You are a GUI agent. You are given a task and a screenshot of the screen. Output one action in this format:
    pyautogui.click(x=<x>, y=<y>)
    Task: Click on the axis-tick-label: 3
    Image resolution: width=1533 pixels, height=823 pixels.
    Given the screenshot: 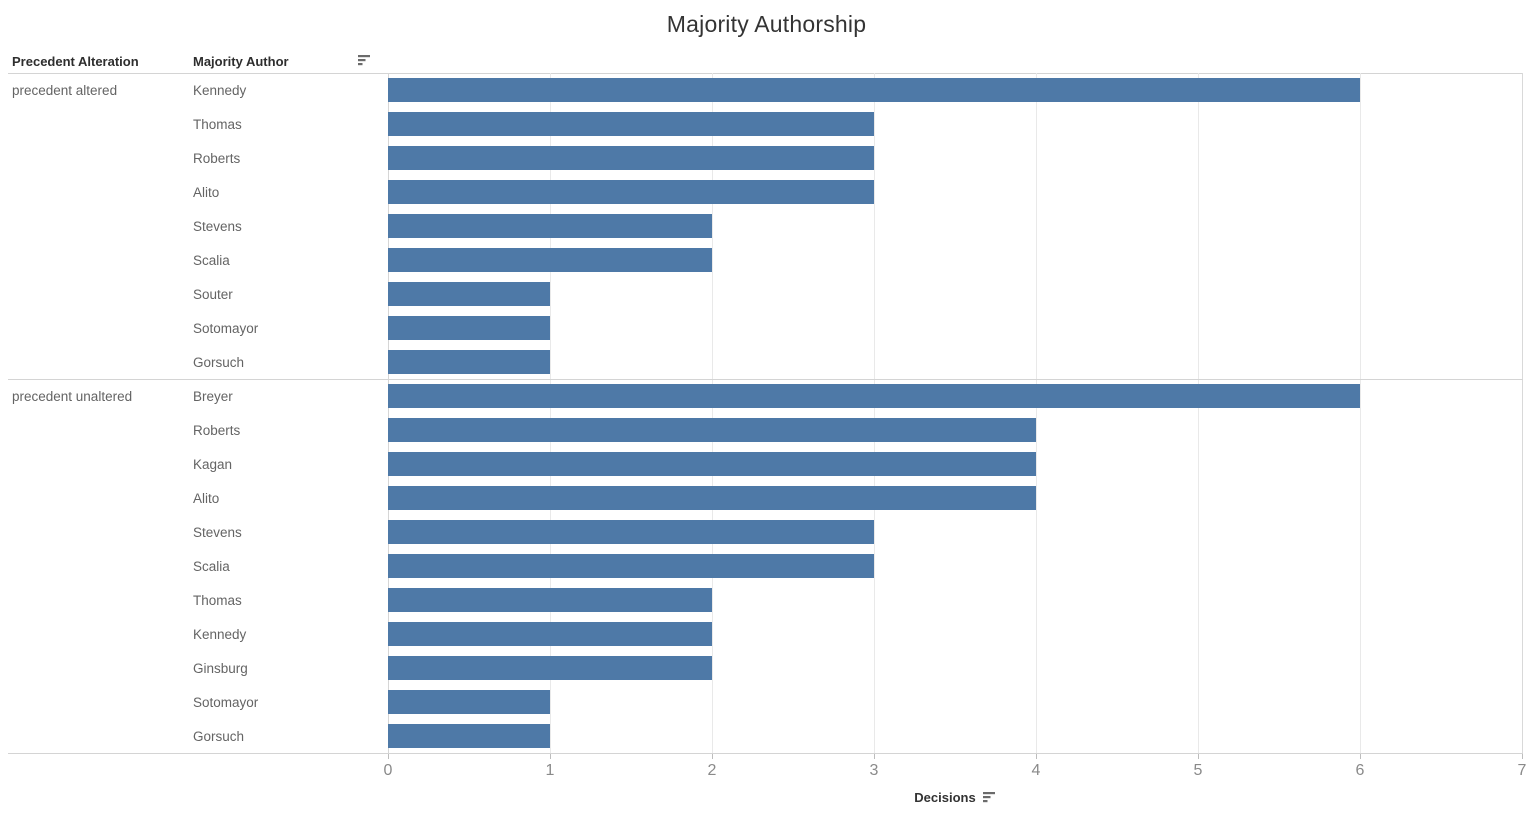 What is the action you would take?
    pyautogui.click(x=874, y=770)
    